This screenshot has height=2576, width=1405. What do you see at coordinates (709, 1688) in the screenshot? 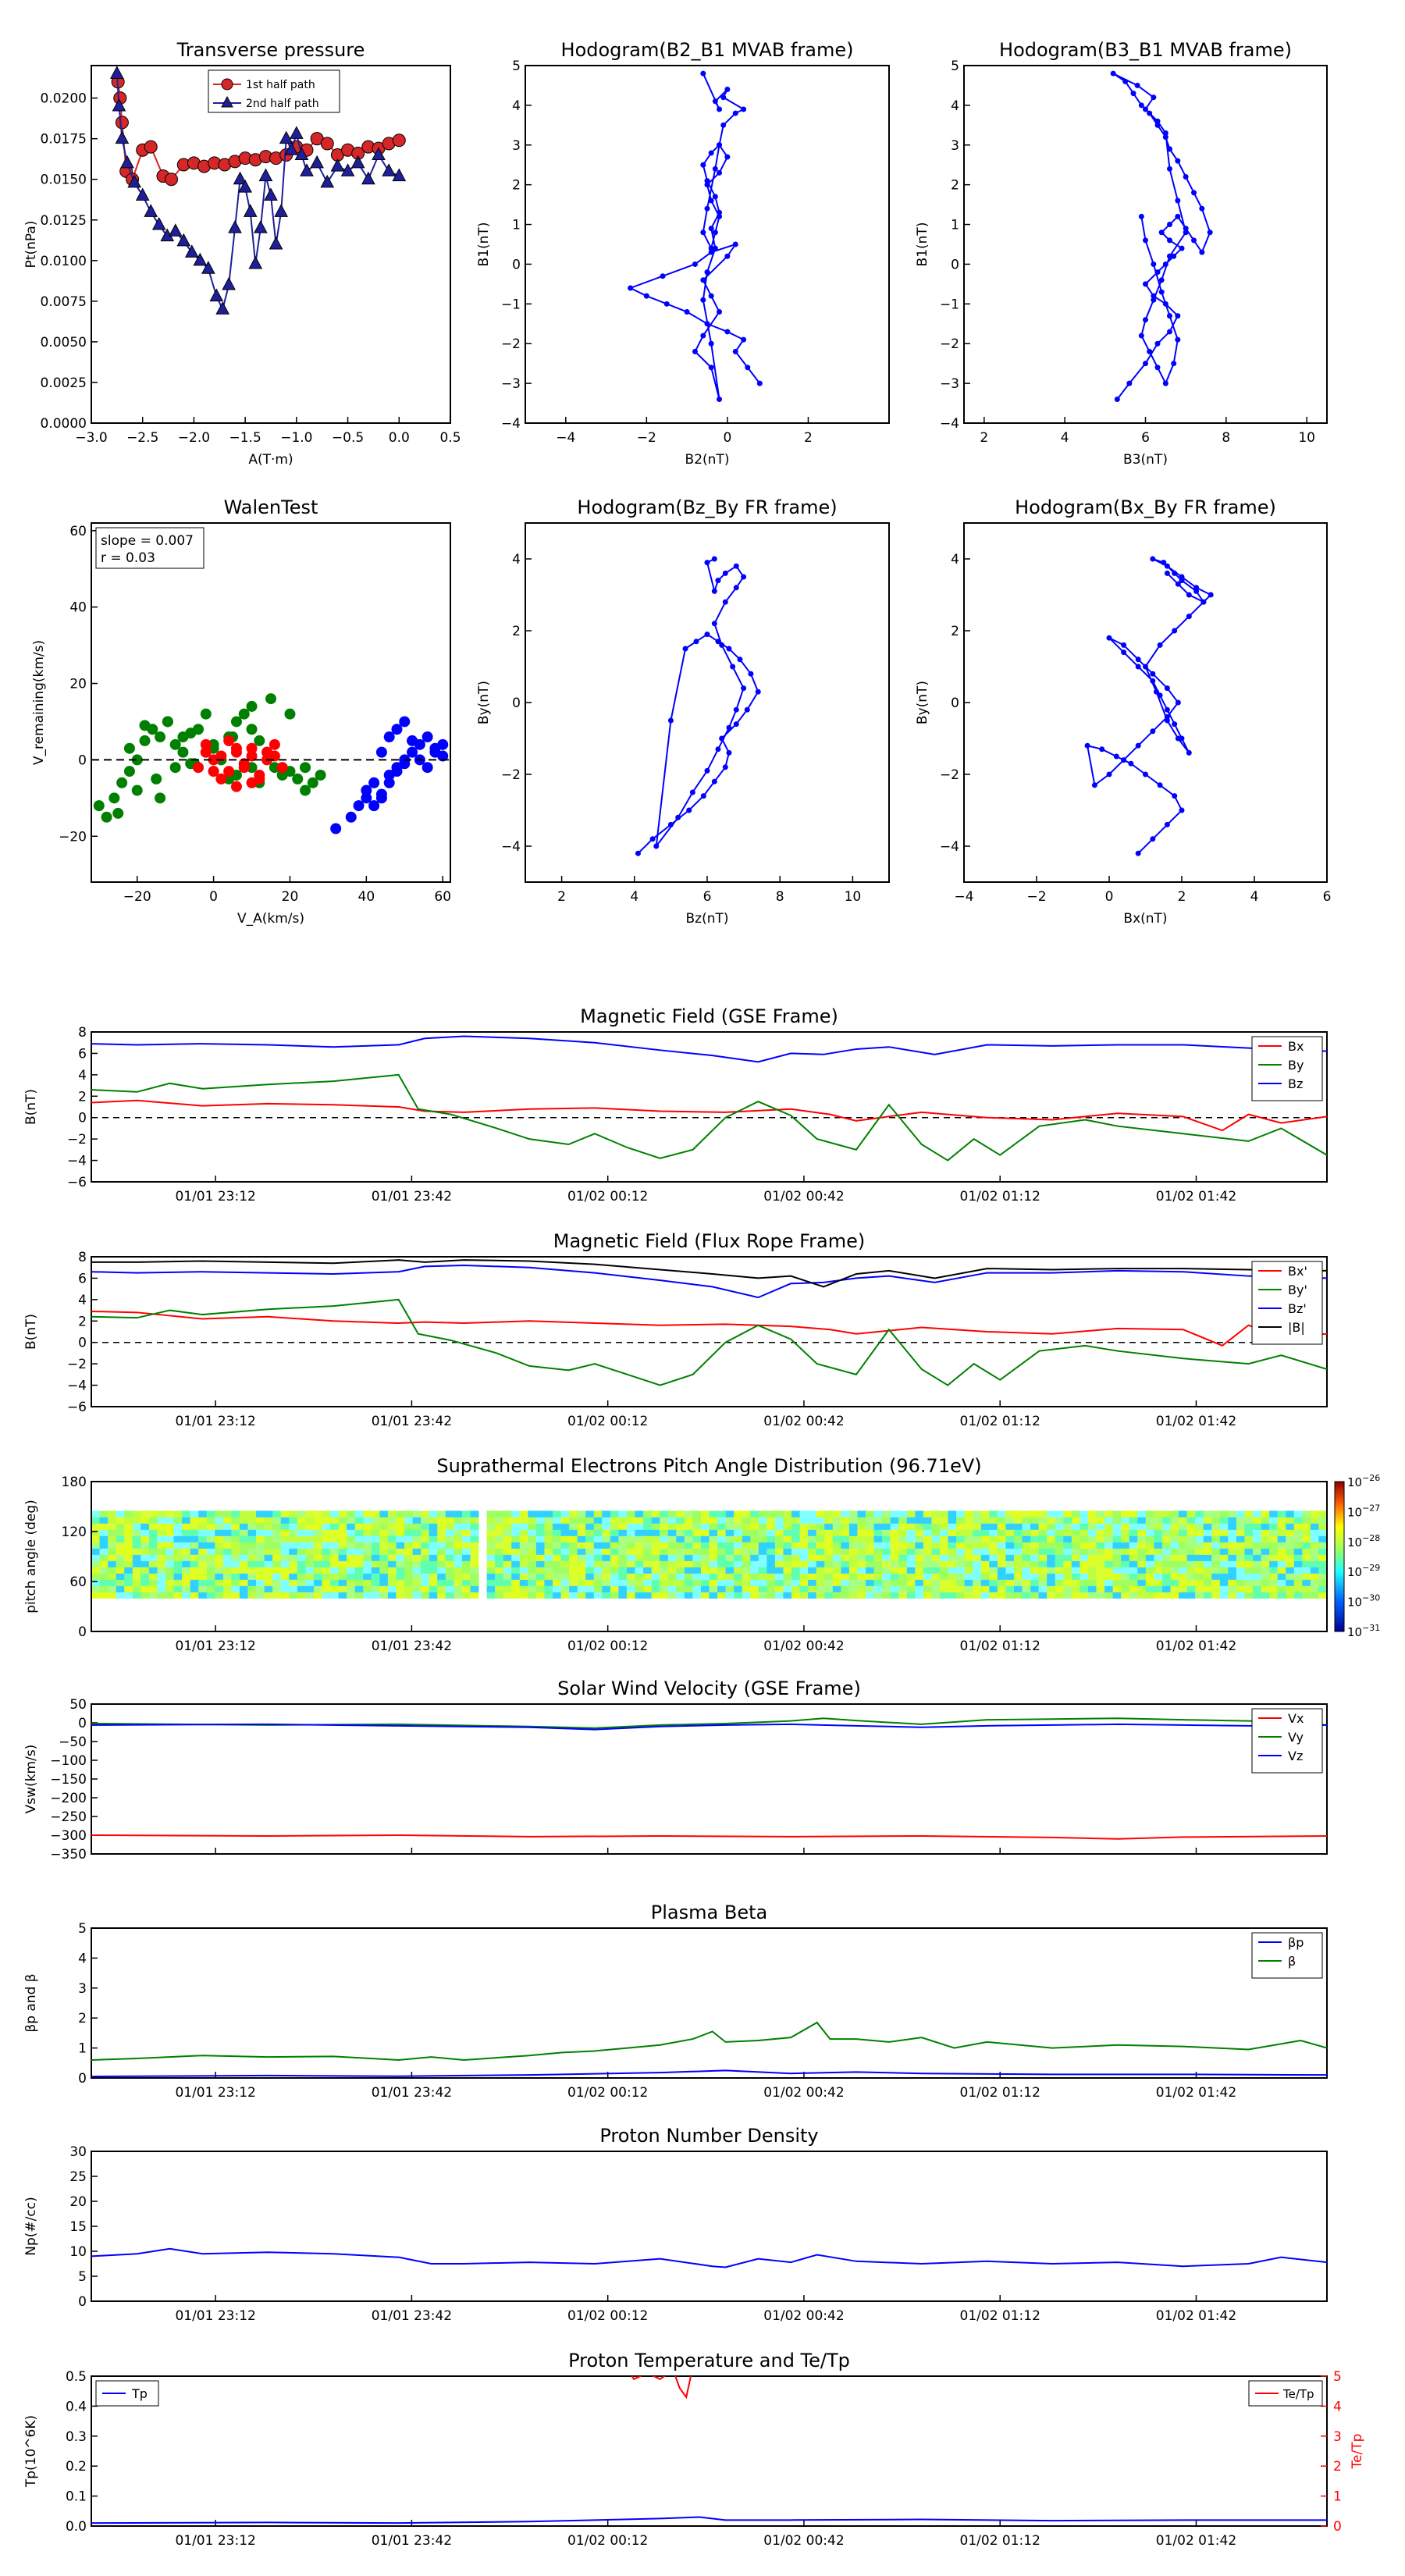
I see `panel-title: Solar Wind Velocity (GSE Frame)` at bounding box center [709, 1688].